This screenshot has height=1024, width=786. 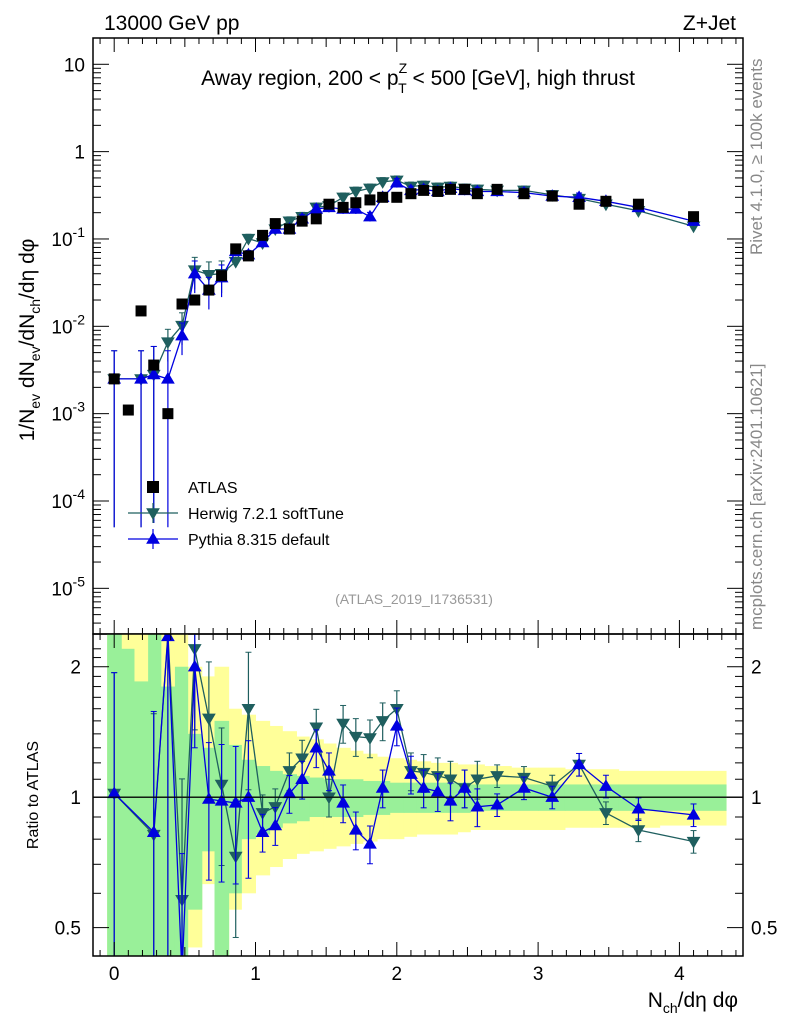 I want to click on legend-label: Herwig 7.2.1 softTune, so click(x=266, y=514).